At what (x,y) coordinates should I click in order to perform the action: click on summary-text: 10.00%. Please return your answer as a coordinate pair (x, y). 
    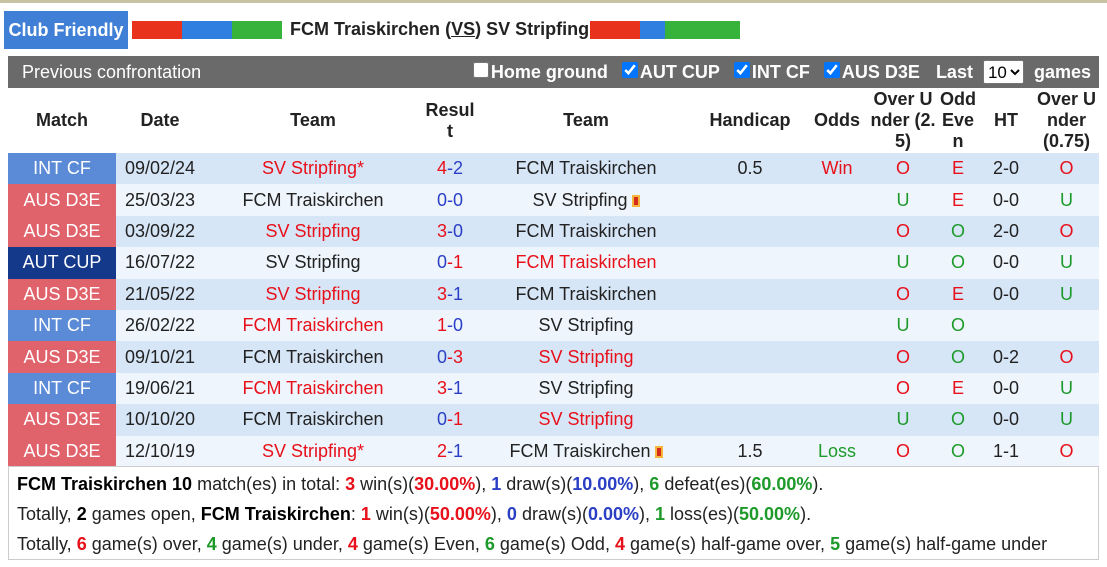
    Looking at the image, I should click on (603, 484).